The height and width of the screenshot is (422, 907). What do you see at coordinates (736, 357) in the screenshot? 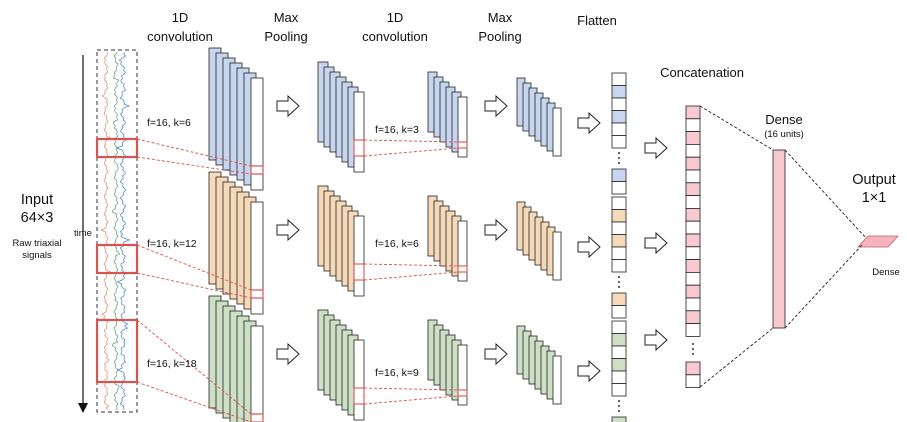
I see `concat-dense-connection` at bounding box center [736, 357].